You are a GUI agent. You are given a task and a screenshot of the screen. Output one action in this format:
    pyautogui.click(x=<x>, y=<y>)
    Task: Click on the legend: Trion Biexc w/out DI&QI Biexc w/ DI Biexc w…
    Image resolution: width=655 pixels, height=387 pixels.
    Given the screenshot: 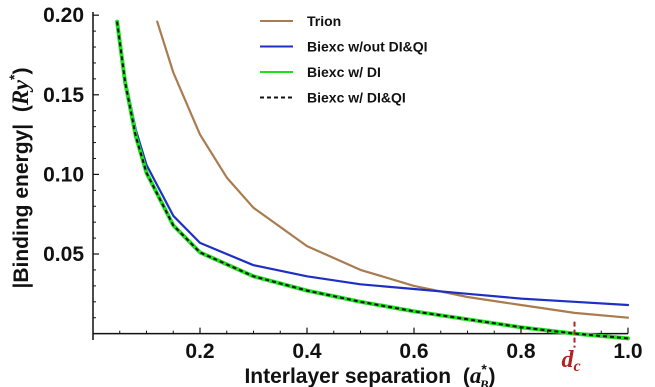 What is the action you would take?
    pyautogui.click(x=344, y=59)
    